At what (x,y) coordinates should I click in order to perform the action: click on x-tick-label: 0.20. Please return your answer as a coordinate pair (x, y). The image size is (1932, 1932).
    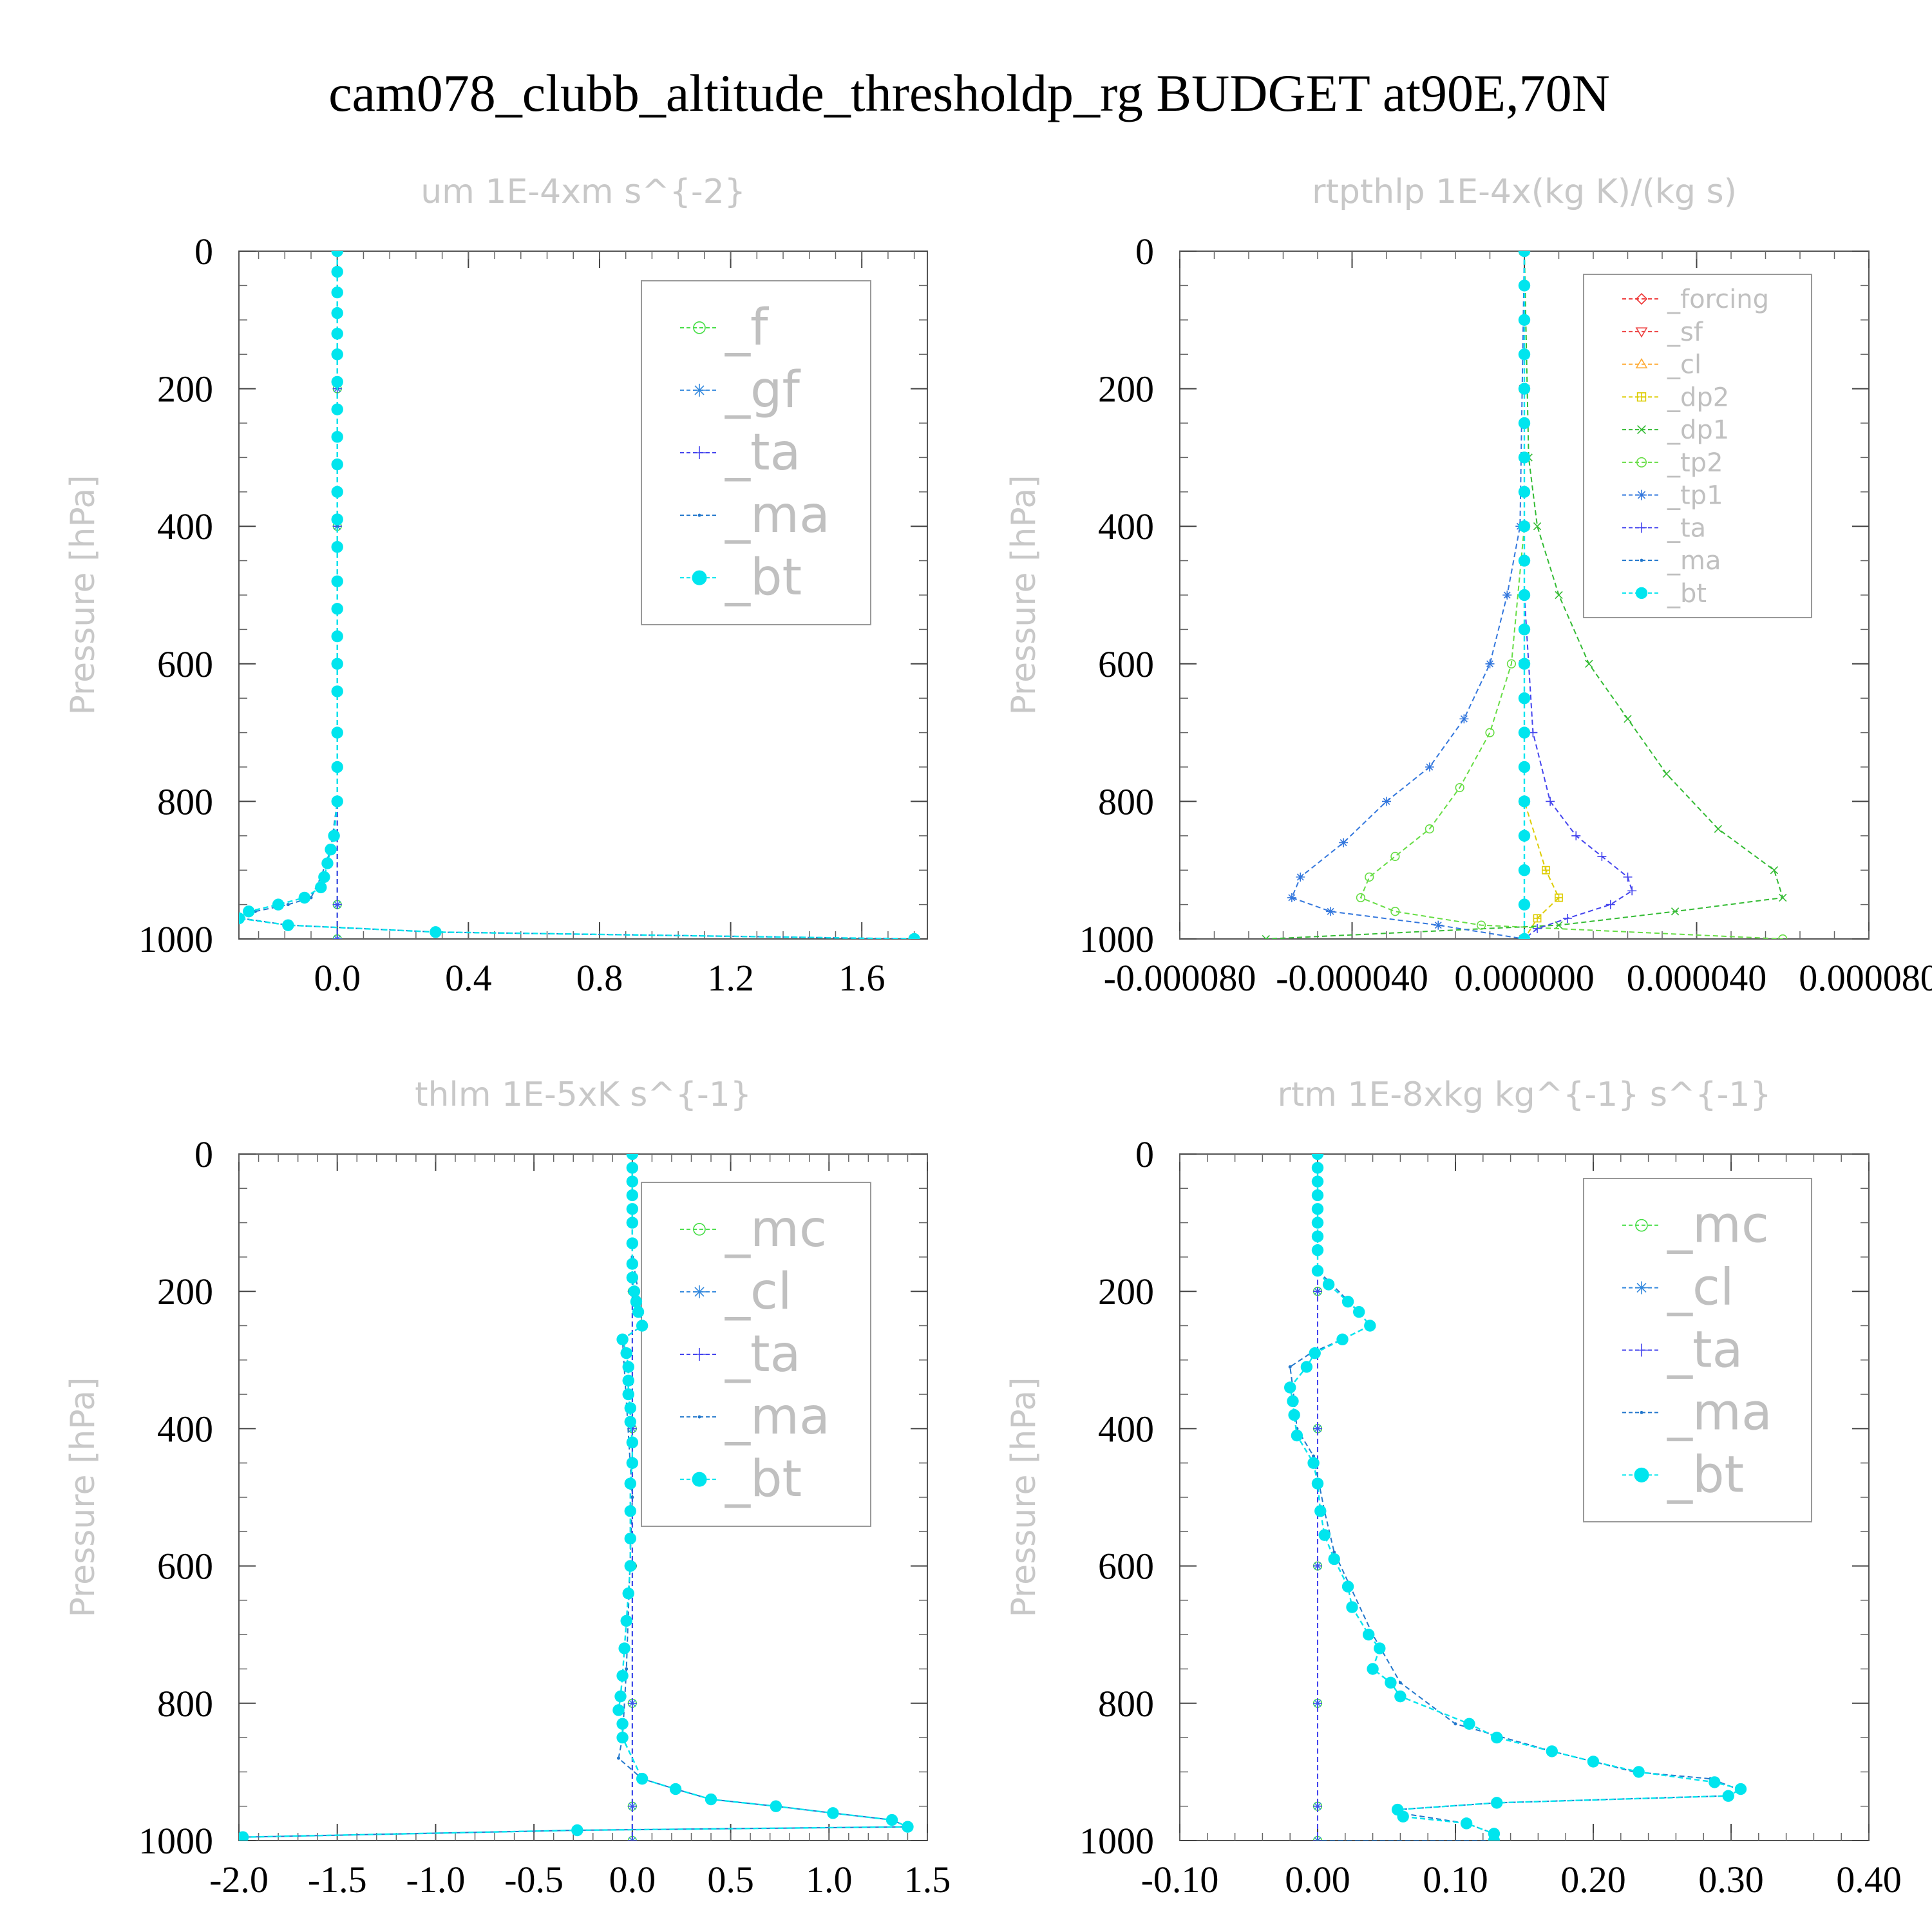
    Looking at the image, I should click on (1593, 1880).